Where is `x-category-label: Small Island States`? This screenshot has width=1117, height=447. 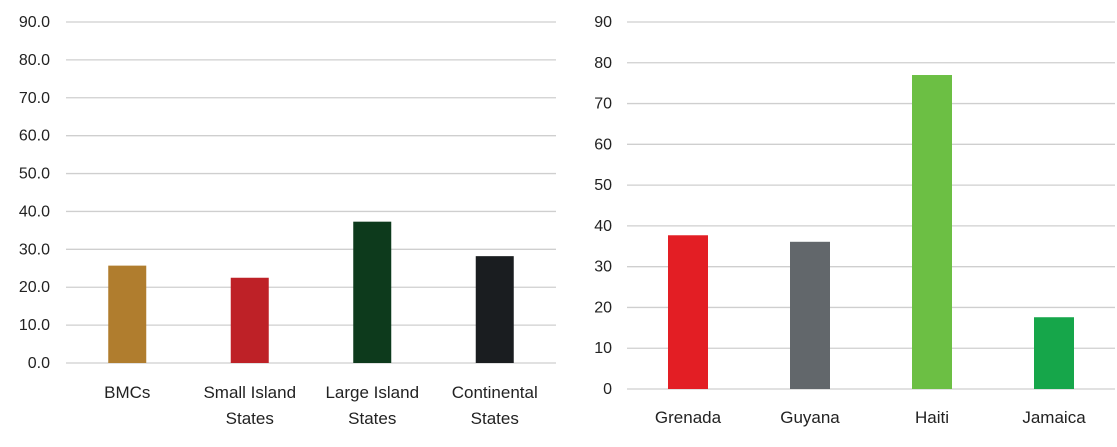
x-category-label: Small Island States is located at coordinates (249, 405).